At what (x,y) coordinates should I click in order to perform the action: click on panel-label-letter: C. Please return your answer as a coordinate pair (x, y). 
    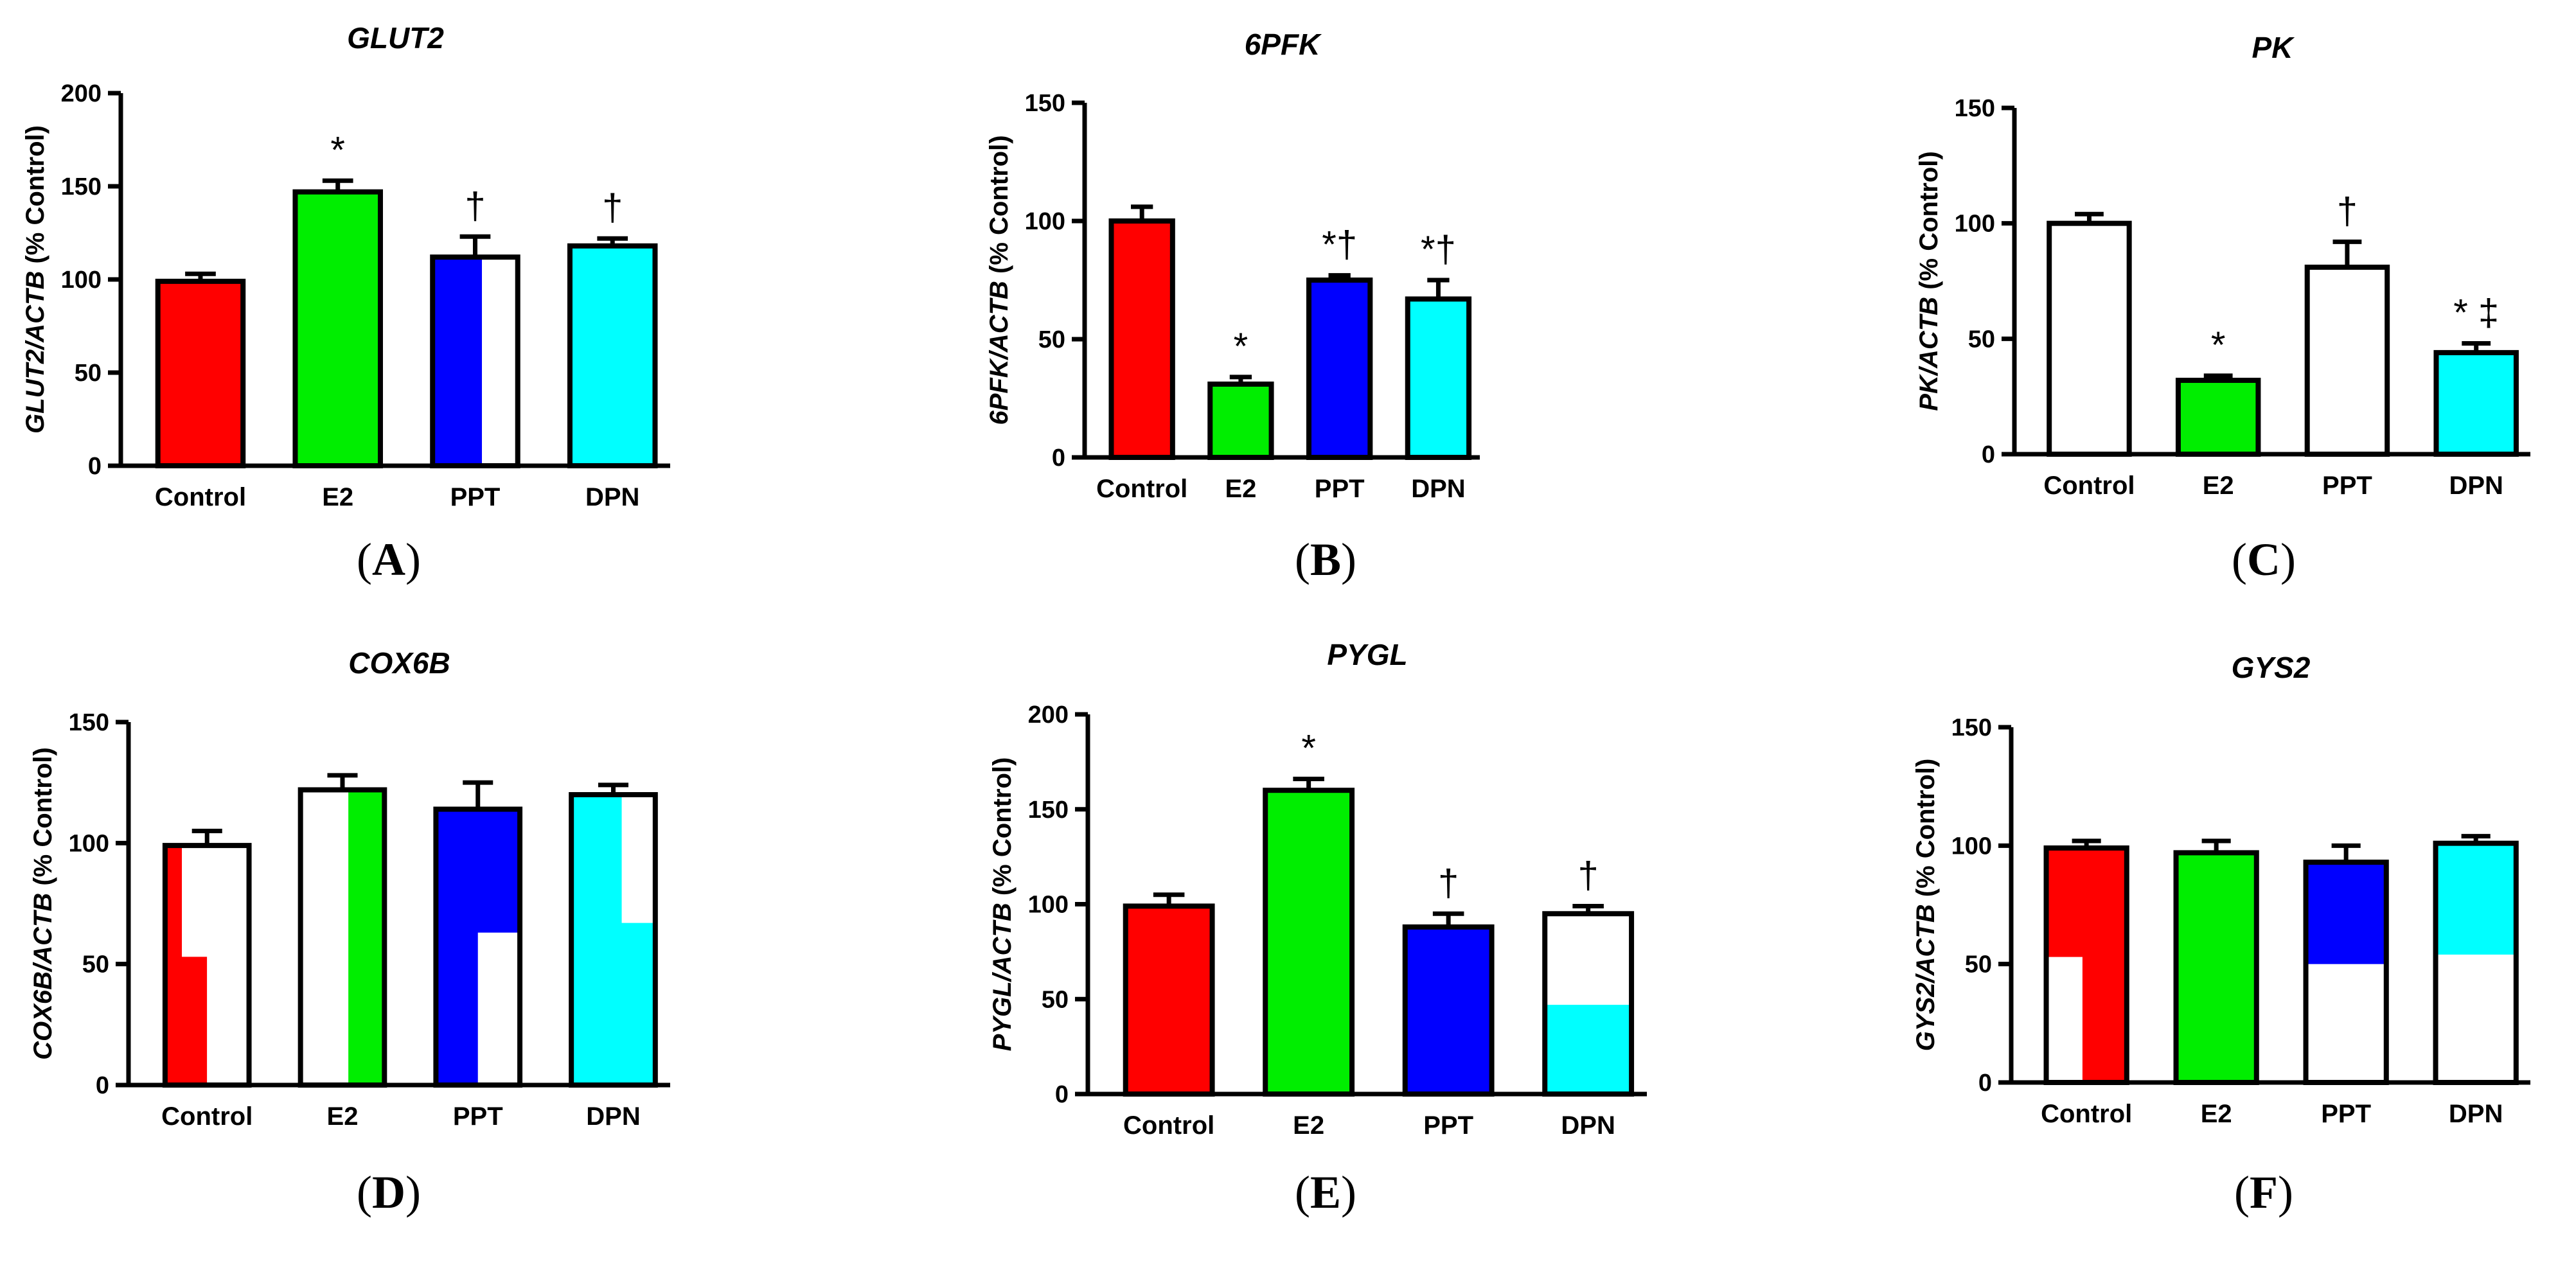
    Looking at the image, I should click on (2263, 559).